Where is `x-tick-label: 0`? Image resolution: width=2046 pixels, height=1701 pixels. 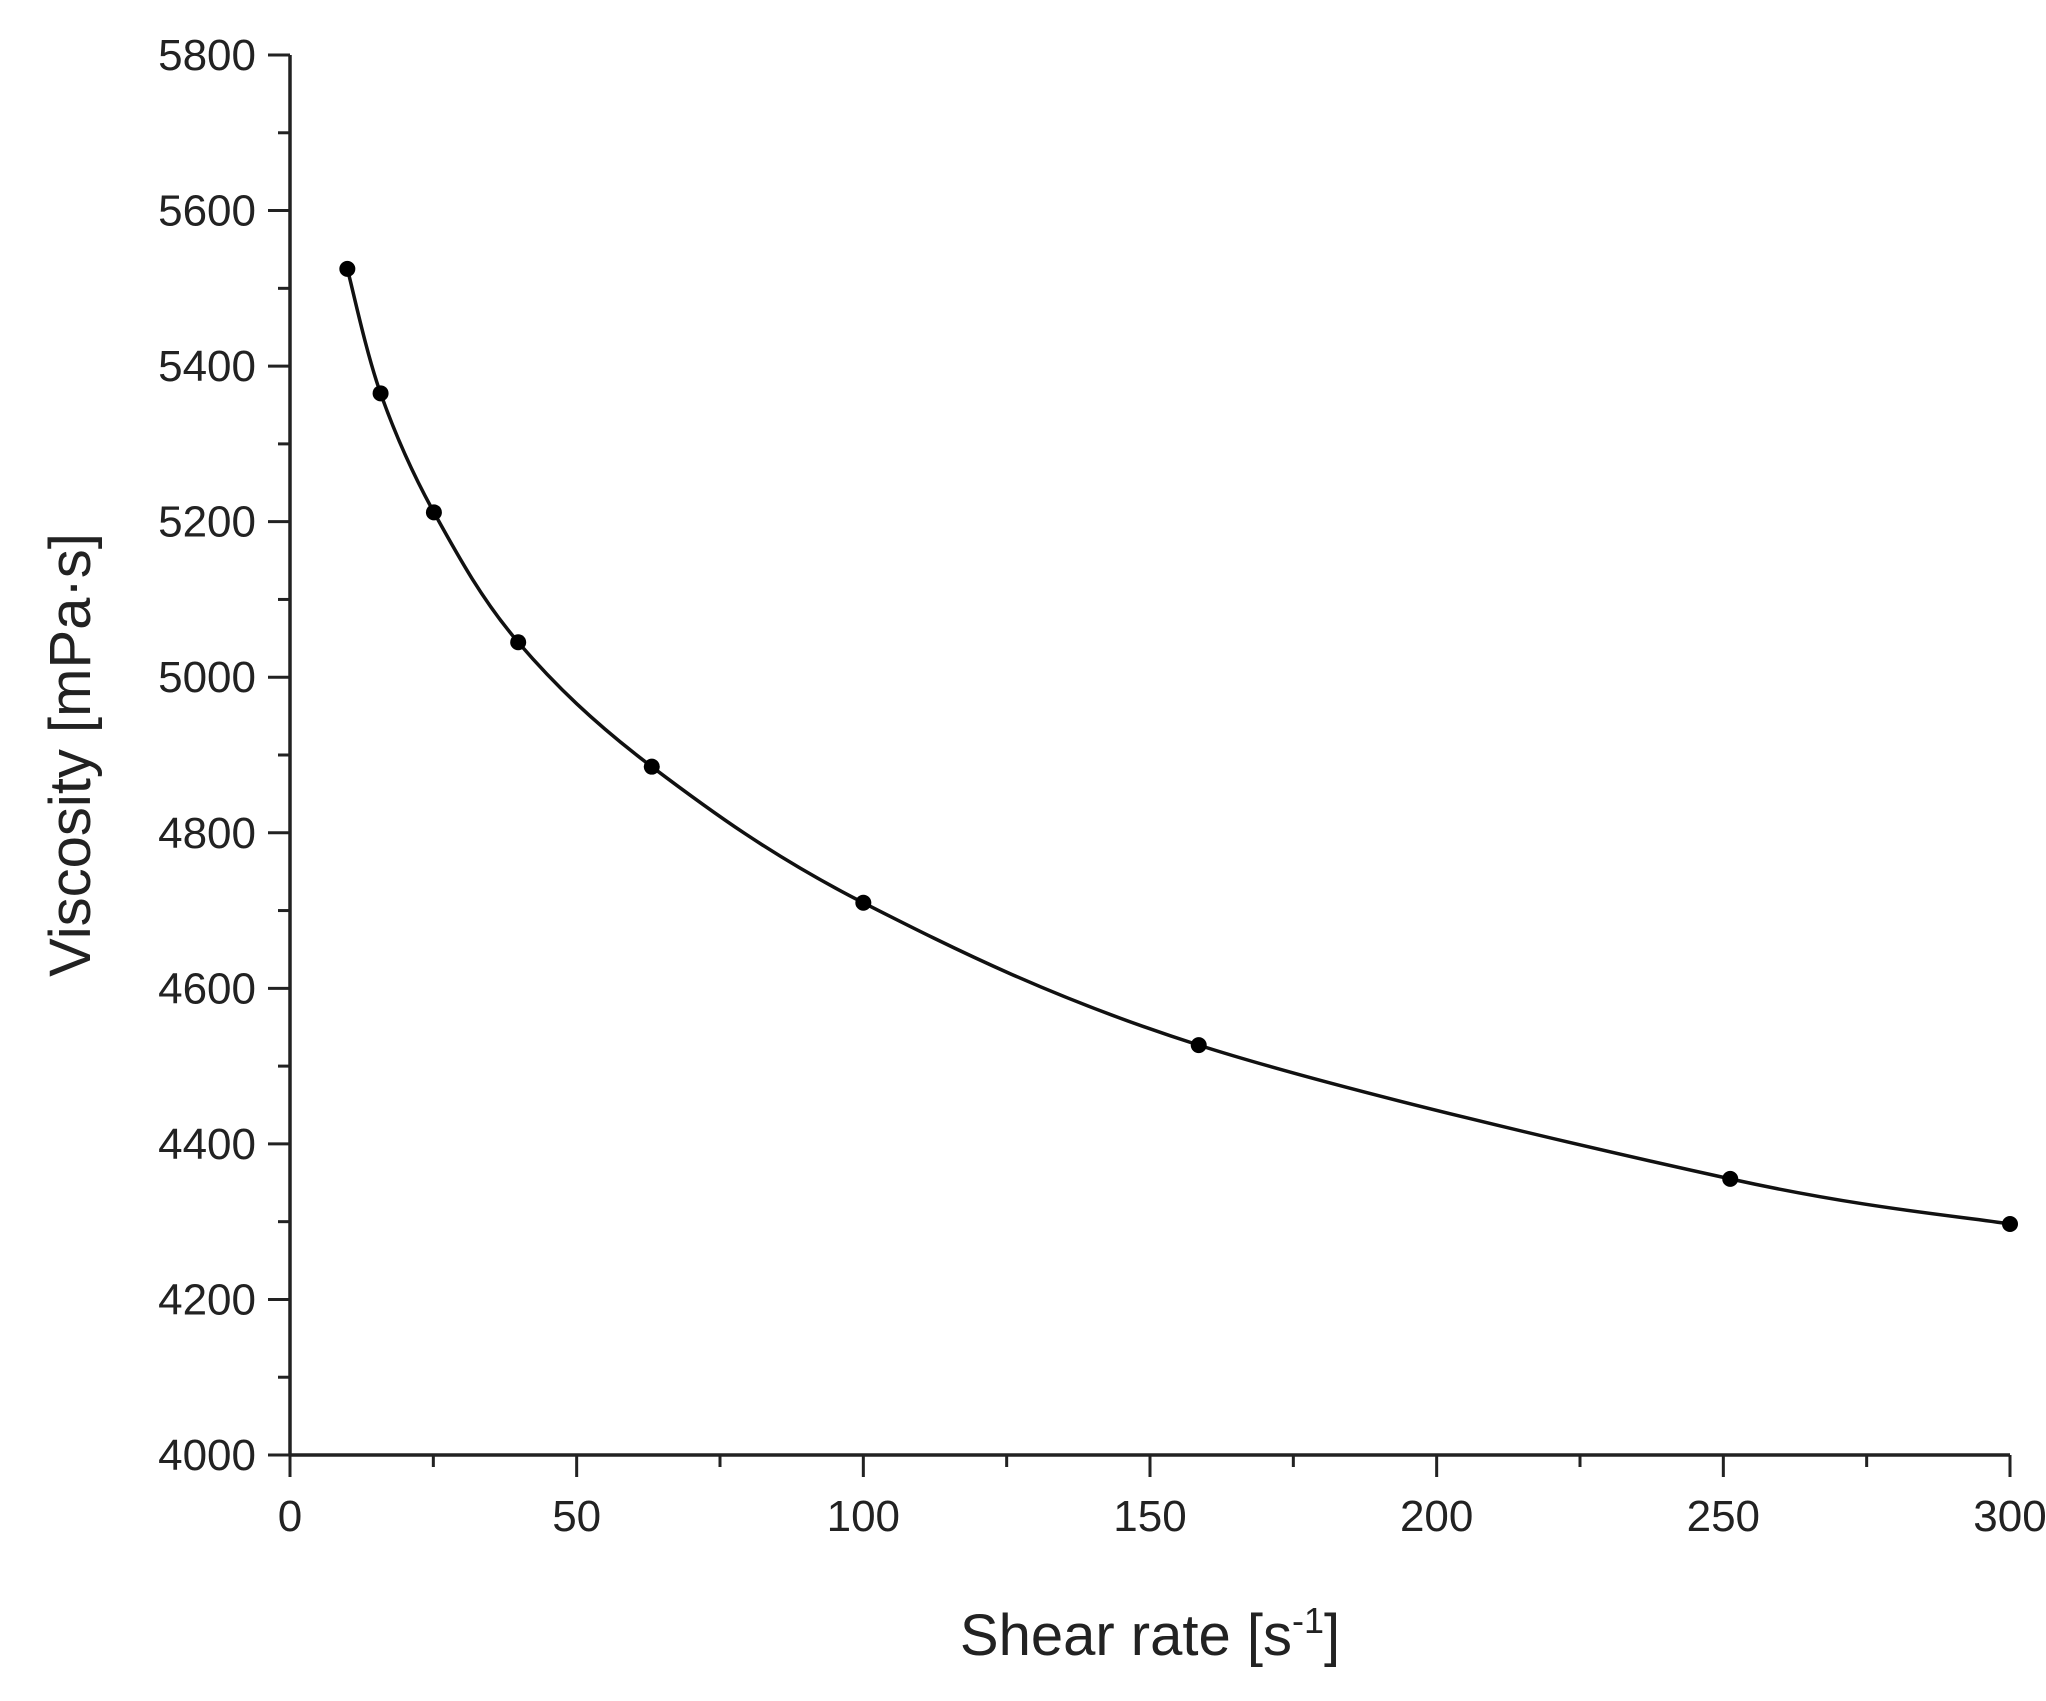 x-tick-label: 0 is located at coordinates (290, 1516).